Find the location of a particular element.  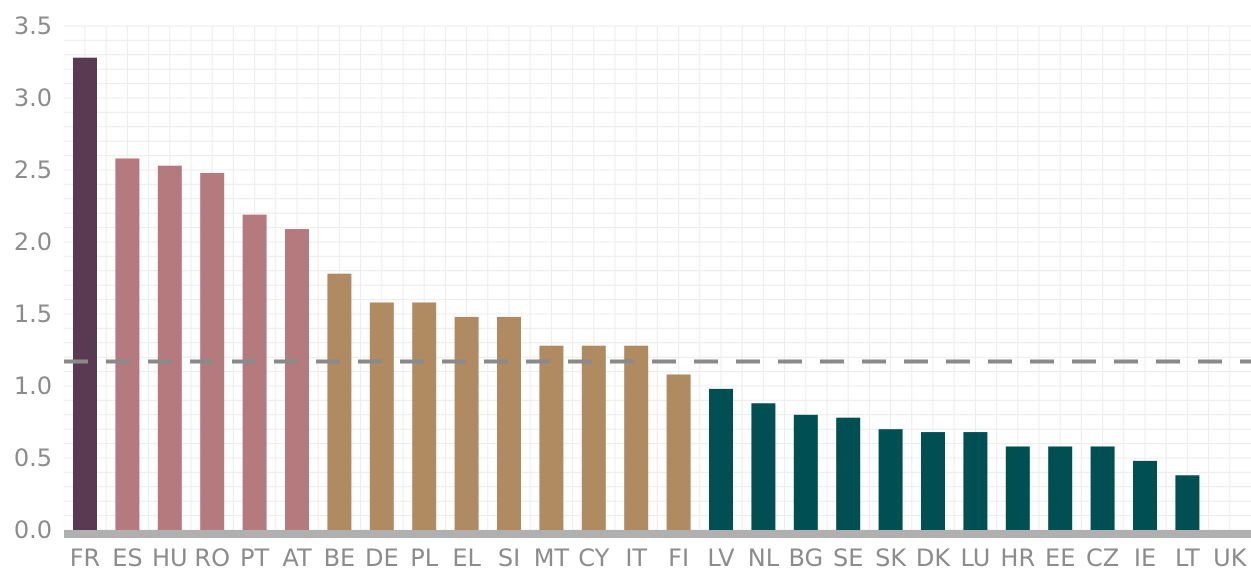

bar-hu is located at coordinates (169, 347).